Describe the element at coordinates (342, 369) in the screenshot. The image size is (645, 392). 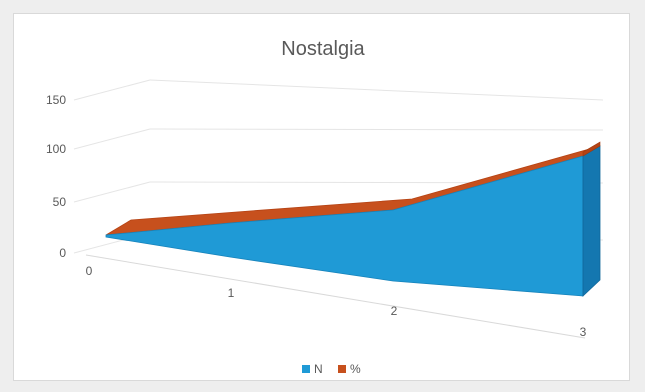
I see `legend-swatch-percent` at that location.